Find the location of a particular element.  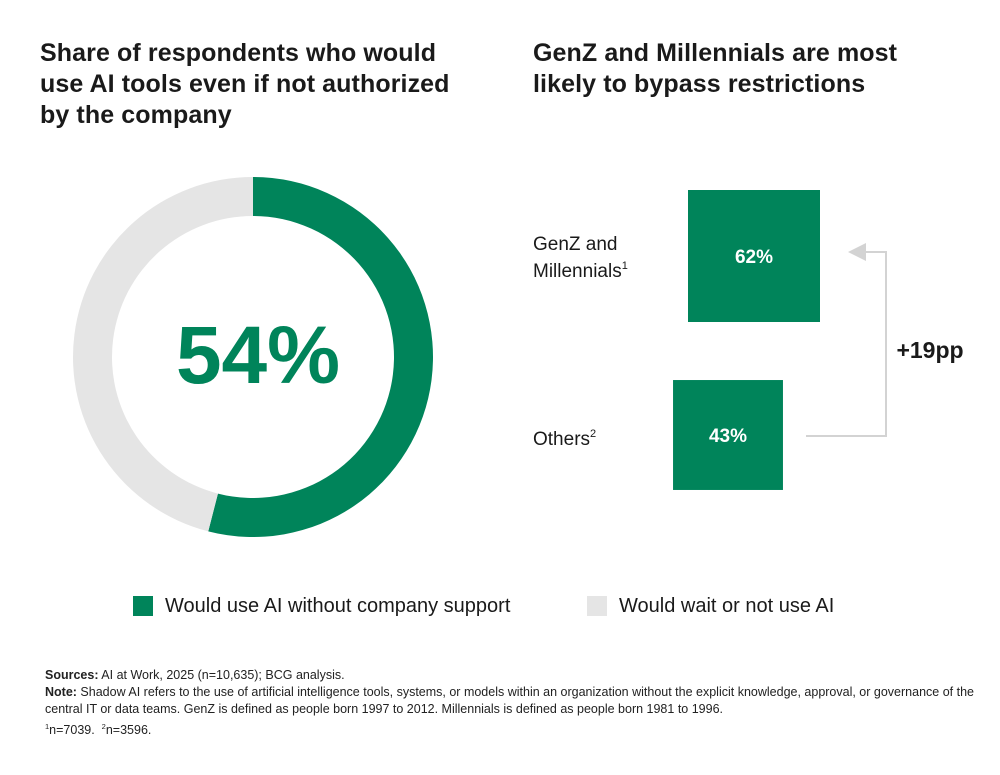

left-title-line: Share of respondents who would is located at coordinates (238, 53).